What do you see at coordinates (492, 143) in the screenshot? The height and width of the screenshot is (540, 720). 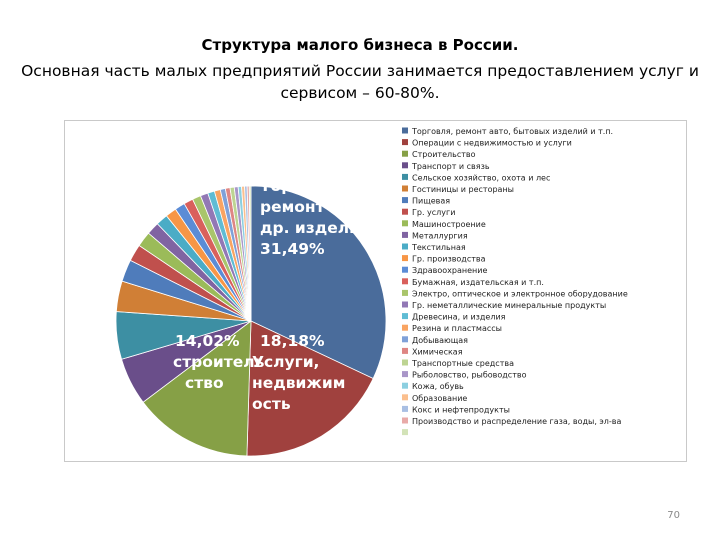 I see `legend-label: Операции с недвижимостью и услуги` at bounding box center [492, 143].